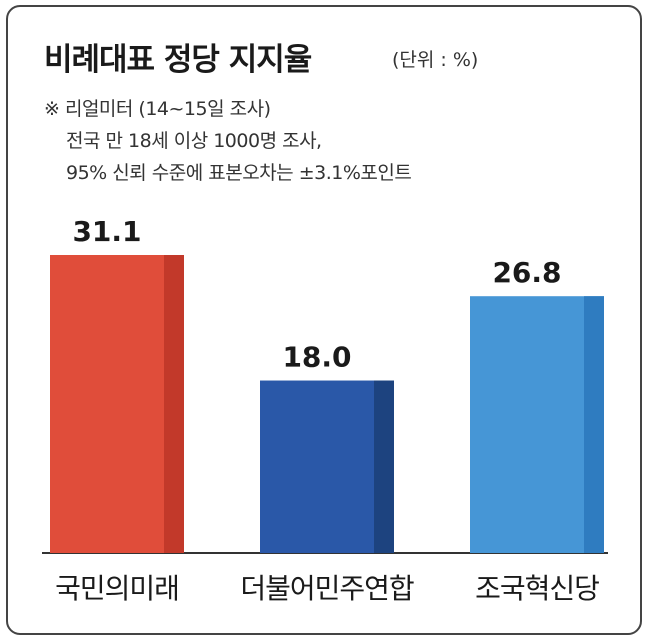 This screenshot has width=650, height=642. I want to click on value-label-1: 18.0, so click(316, 357).